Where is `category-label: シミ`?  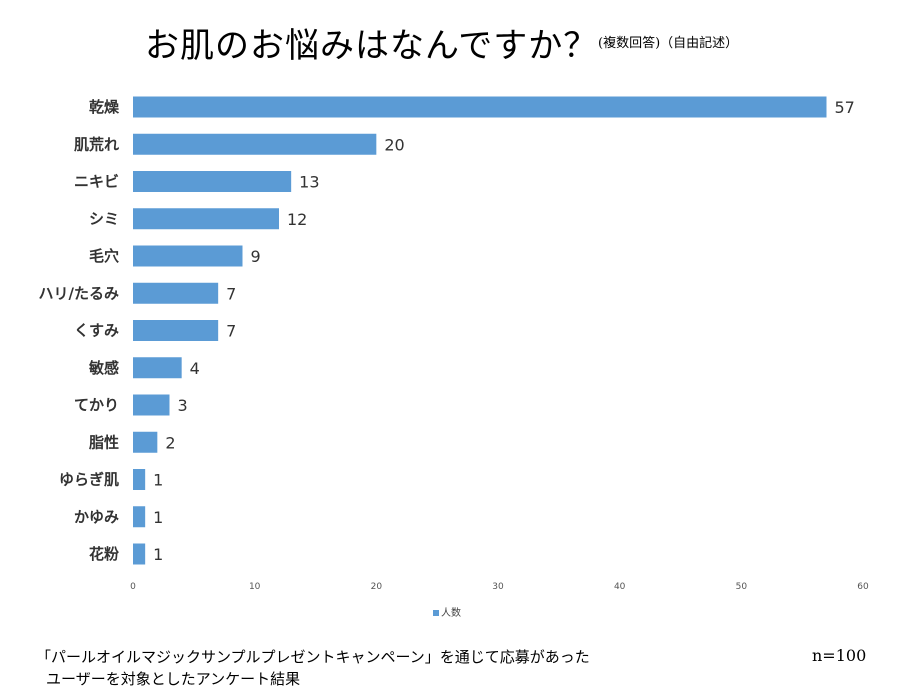
category-label: シミ is located at coordinates (104, 219).